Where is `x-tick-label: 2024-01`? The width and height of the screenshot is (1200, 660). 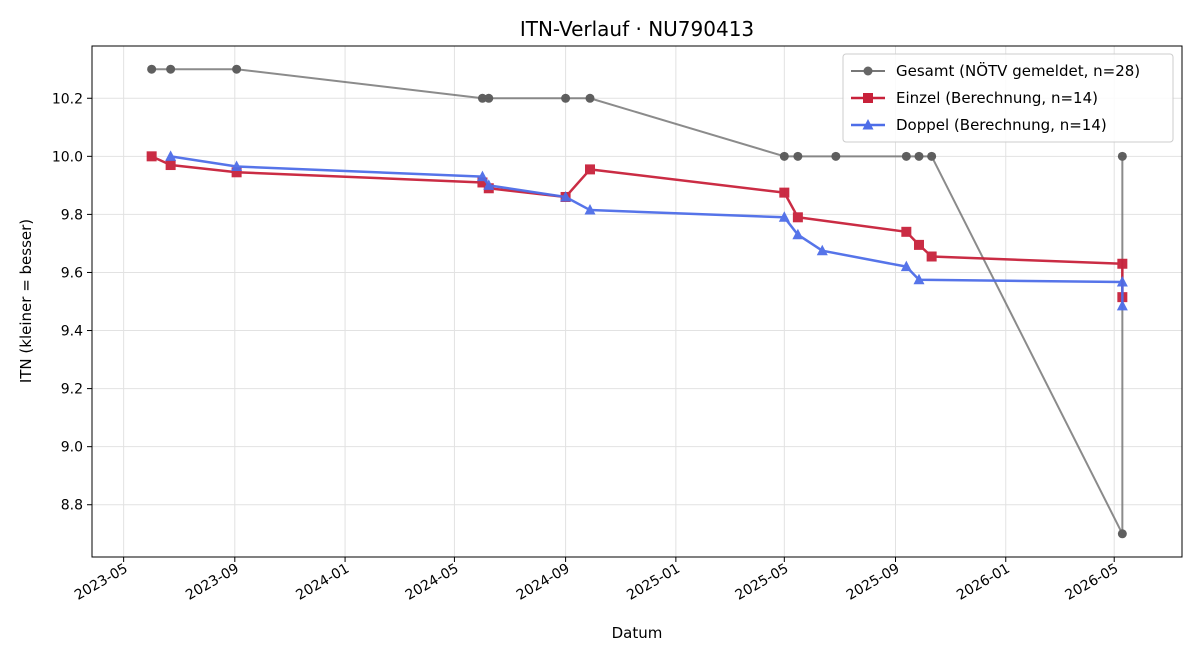 x-tick-label: 2024-01 is located at coordinates (322, 582).